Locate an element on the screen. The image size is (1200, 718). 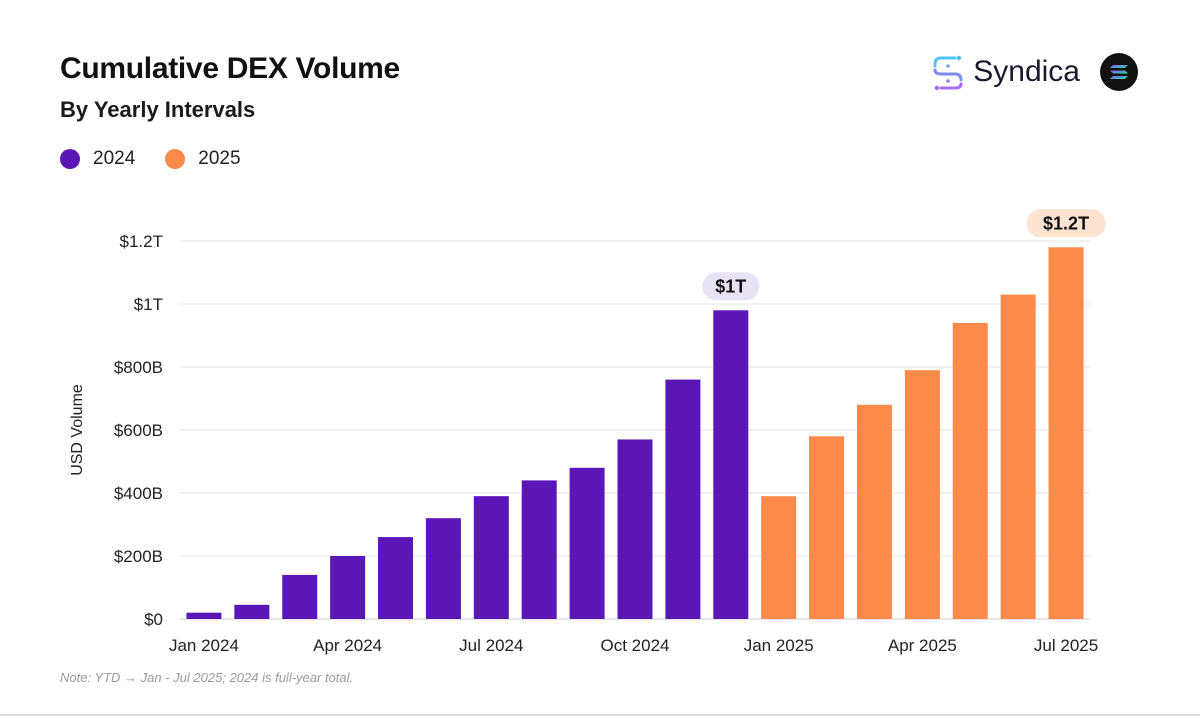
chart-subtitle: By Yearly Intervals is located at coordinates (158, 109).